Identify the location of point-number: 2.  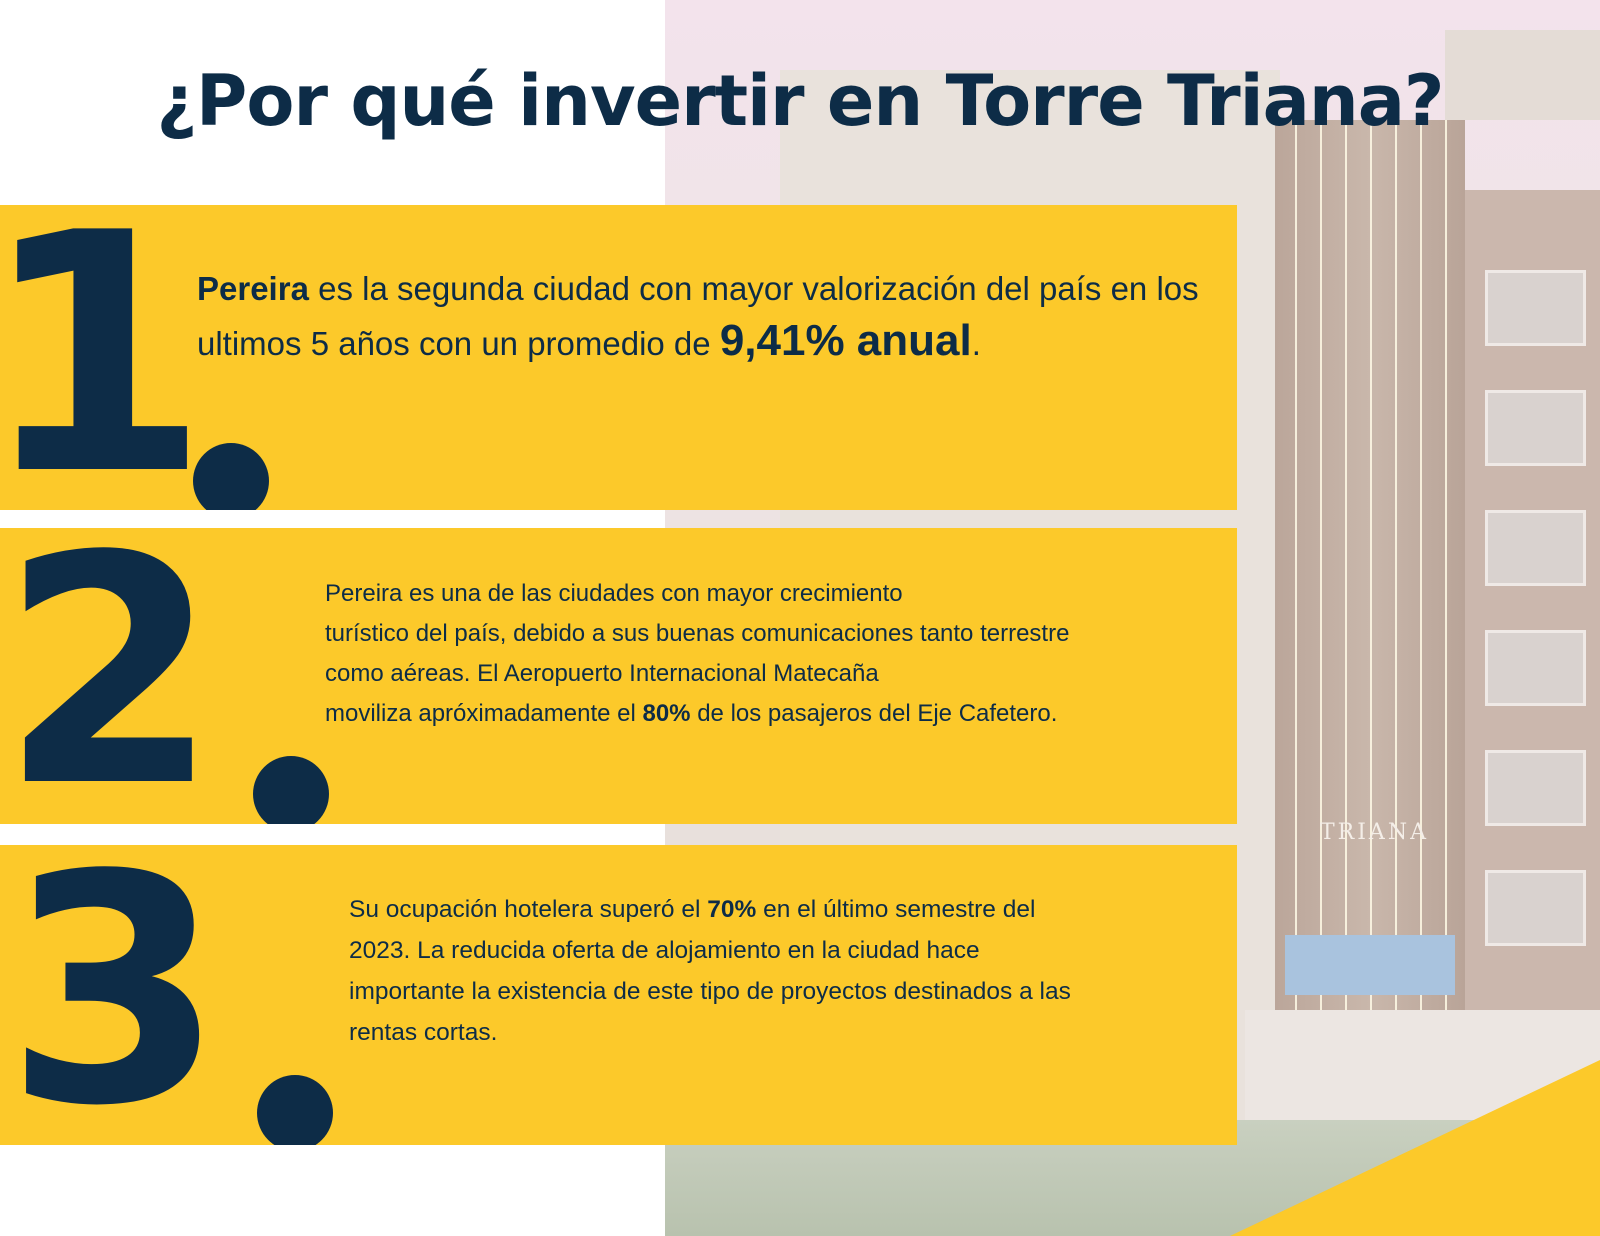
(109, 676).